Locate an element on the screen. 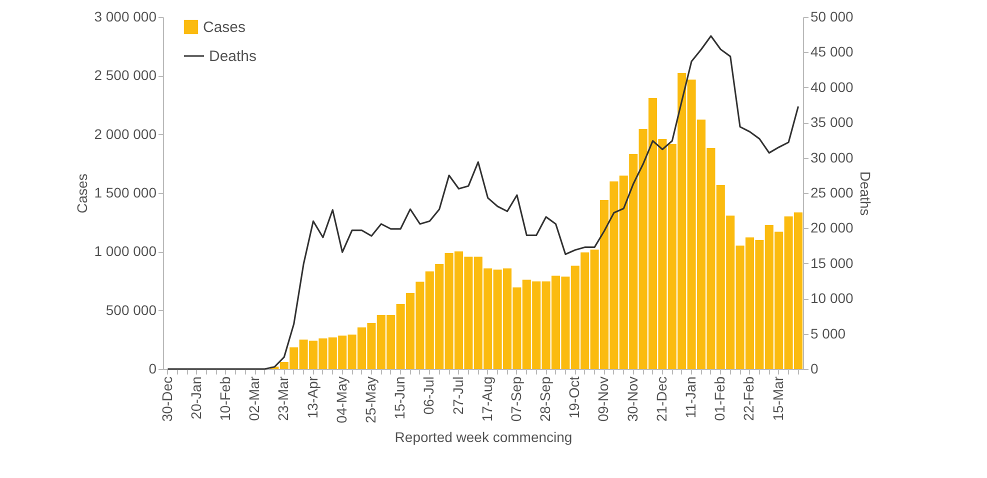 The height and width of the screenshot is (478, 987). x-tick-label: 13-Apr is located at coordinates (312, 397).